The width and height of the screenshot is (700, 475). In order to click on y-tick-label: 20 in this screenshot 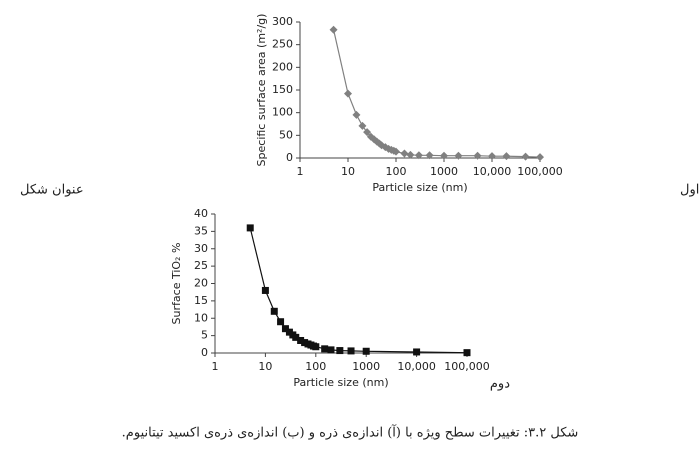, I will do `click(201, 283)`.